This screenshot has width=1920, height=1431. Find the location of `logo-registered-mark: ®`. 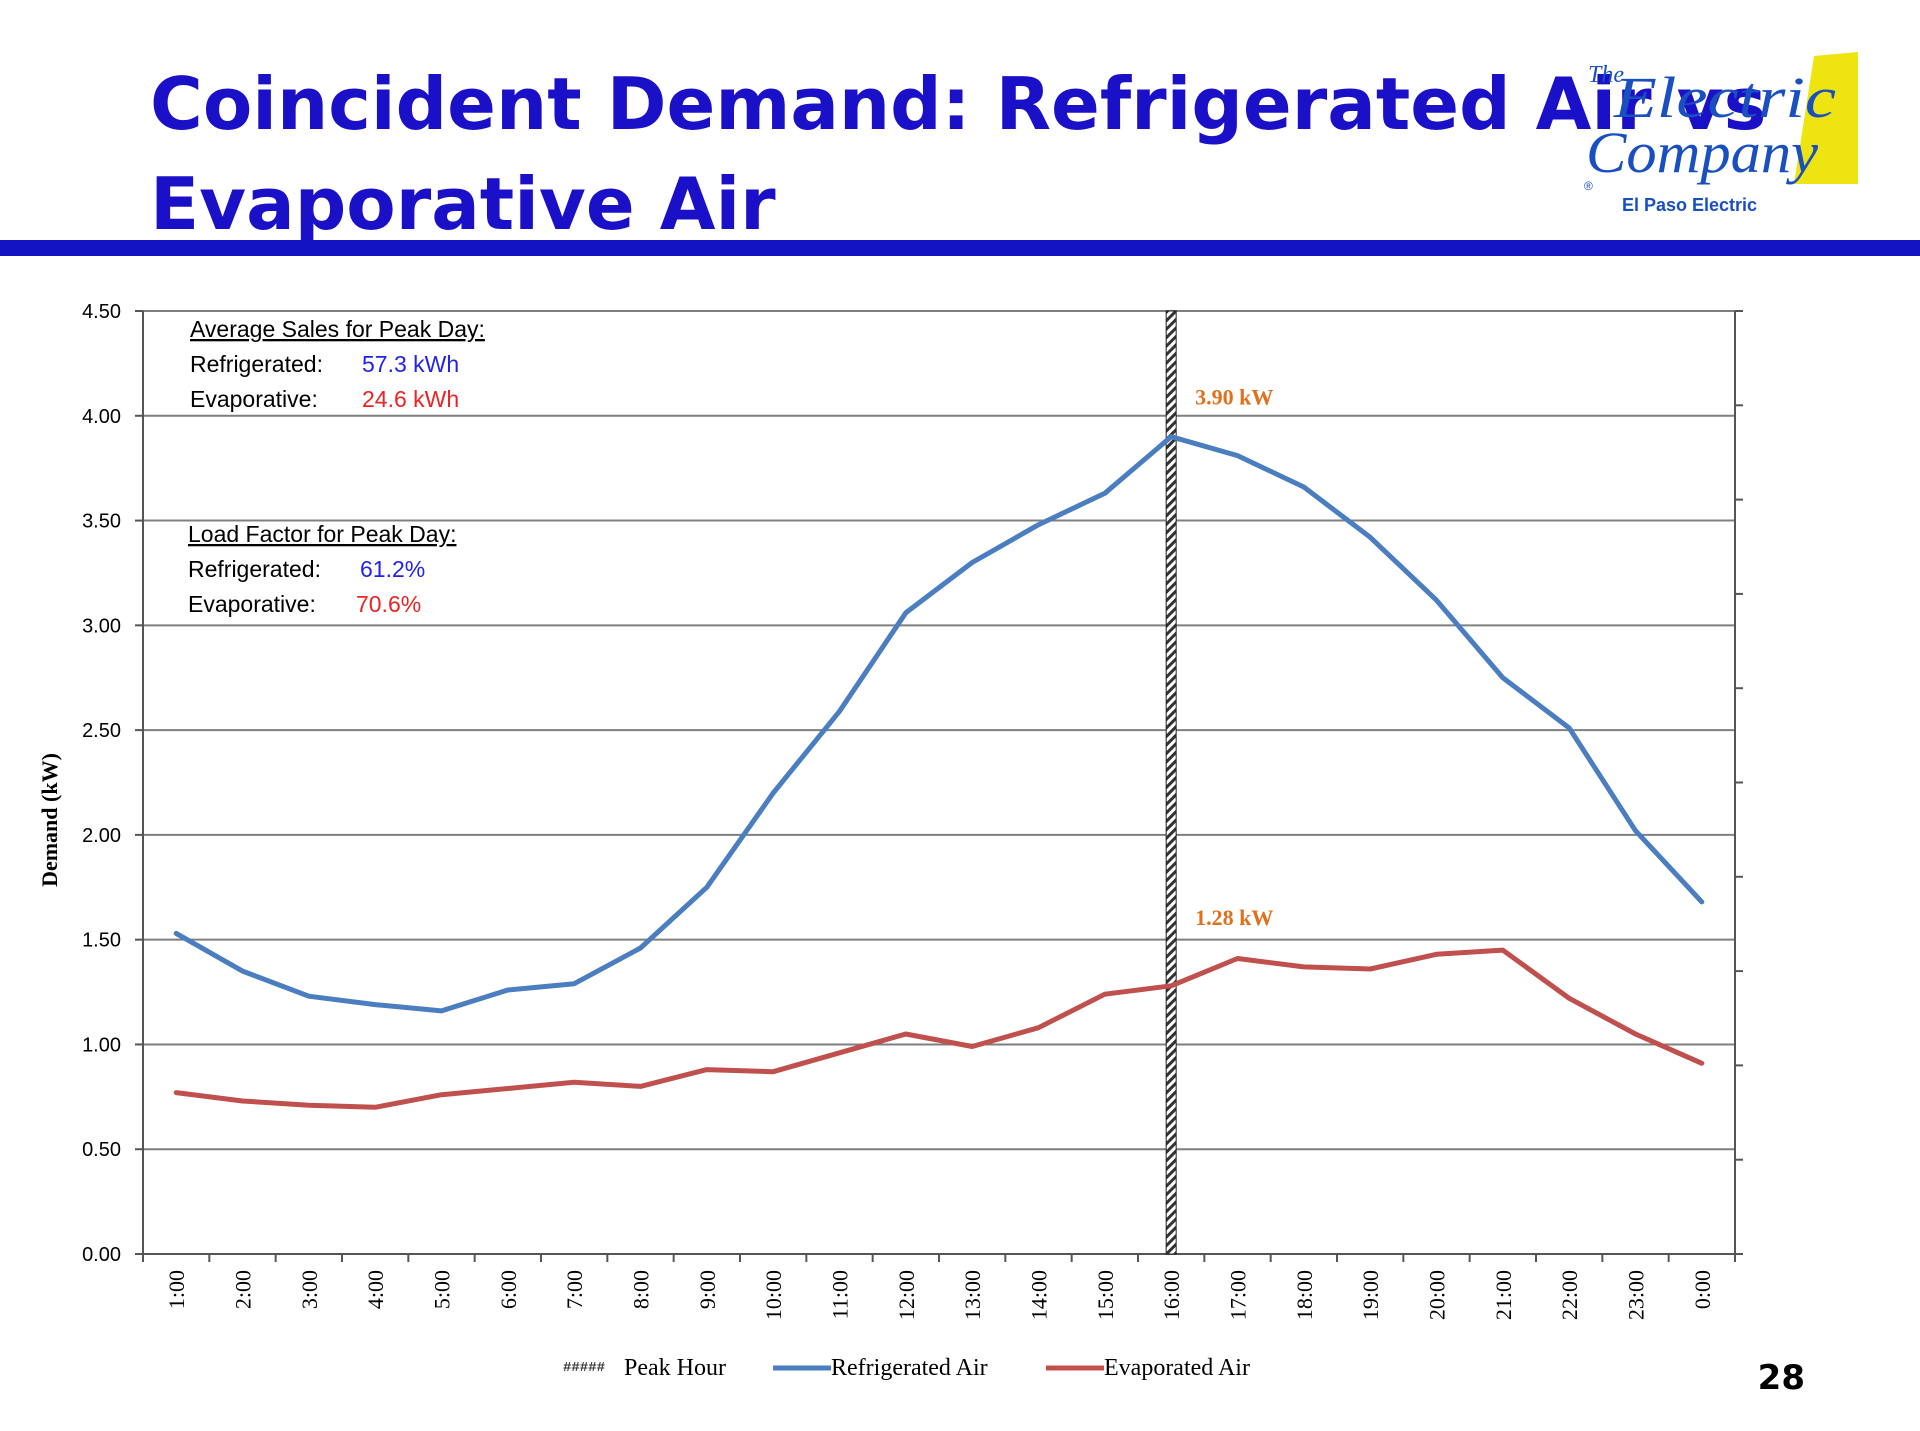

logo-registered-mark: ® is located at coordinates (1588, 186).